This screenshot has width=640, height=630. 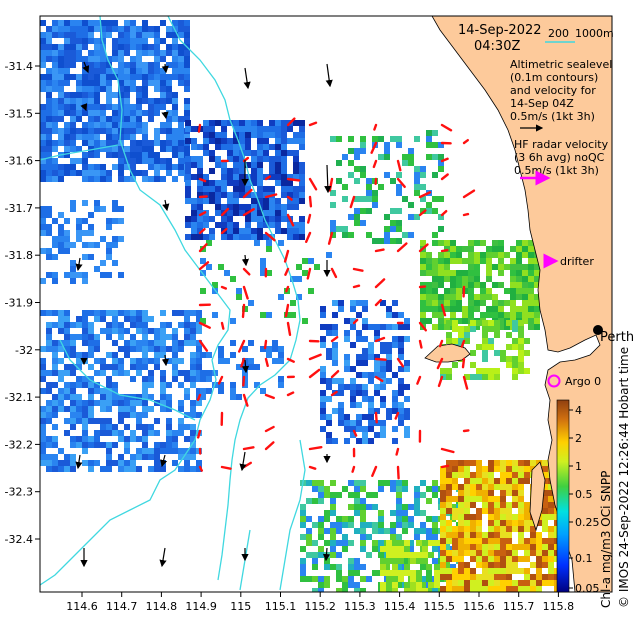 What do you see at coordinates (19, 303) in the screenshot?
I see `lat-tick-label: -31.9` at bounding box center [19, 303].